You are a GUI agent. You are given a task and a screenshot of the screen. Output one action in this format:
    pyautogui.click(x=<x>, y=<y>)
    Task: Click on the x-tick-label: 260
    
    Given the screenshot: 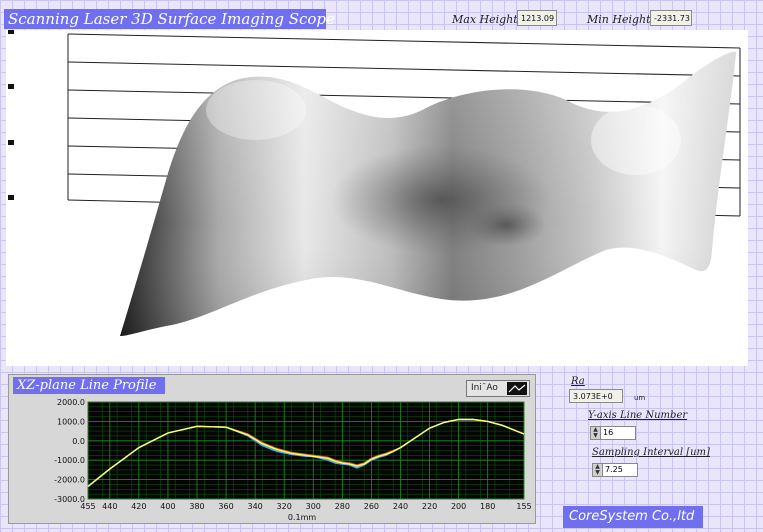 What is the action you would take?
    pyautogui.click(x=371, y=506)
    